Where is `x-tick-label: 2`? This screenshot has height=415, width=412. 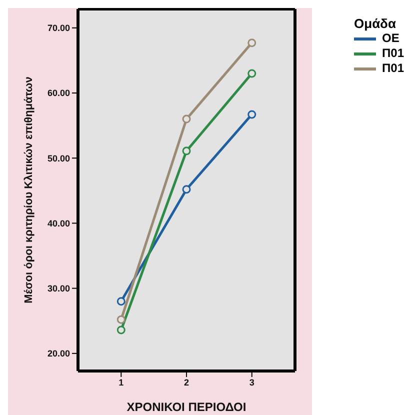
x-tick-label: 2 is located at coordinates (187, 382).